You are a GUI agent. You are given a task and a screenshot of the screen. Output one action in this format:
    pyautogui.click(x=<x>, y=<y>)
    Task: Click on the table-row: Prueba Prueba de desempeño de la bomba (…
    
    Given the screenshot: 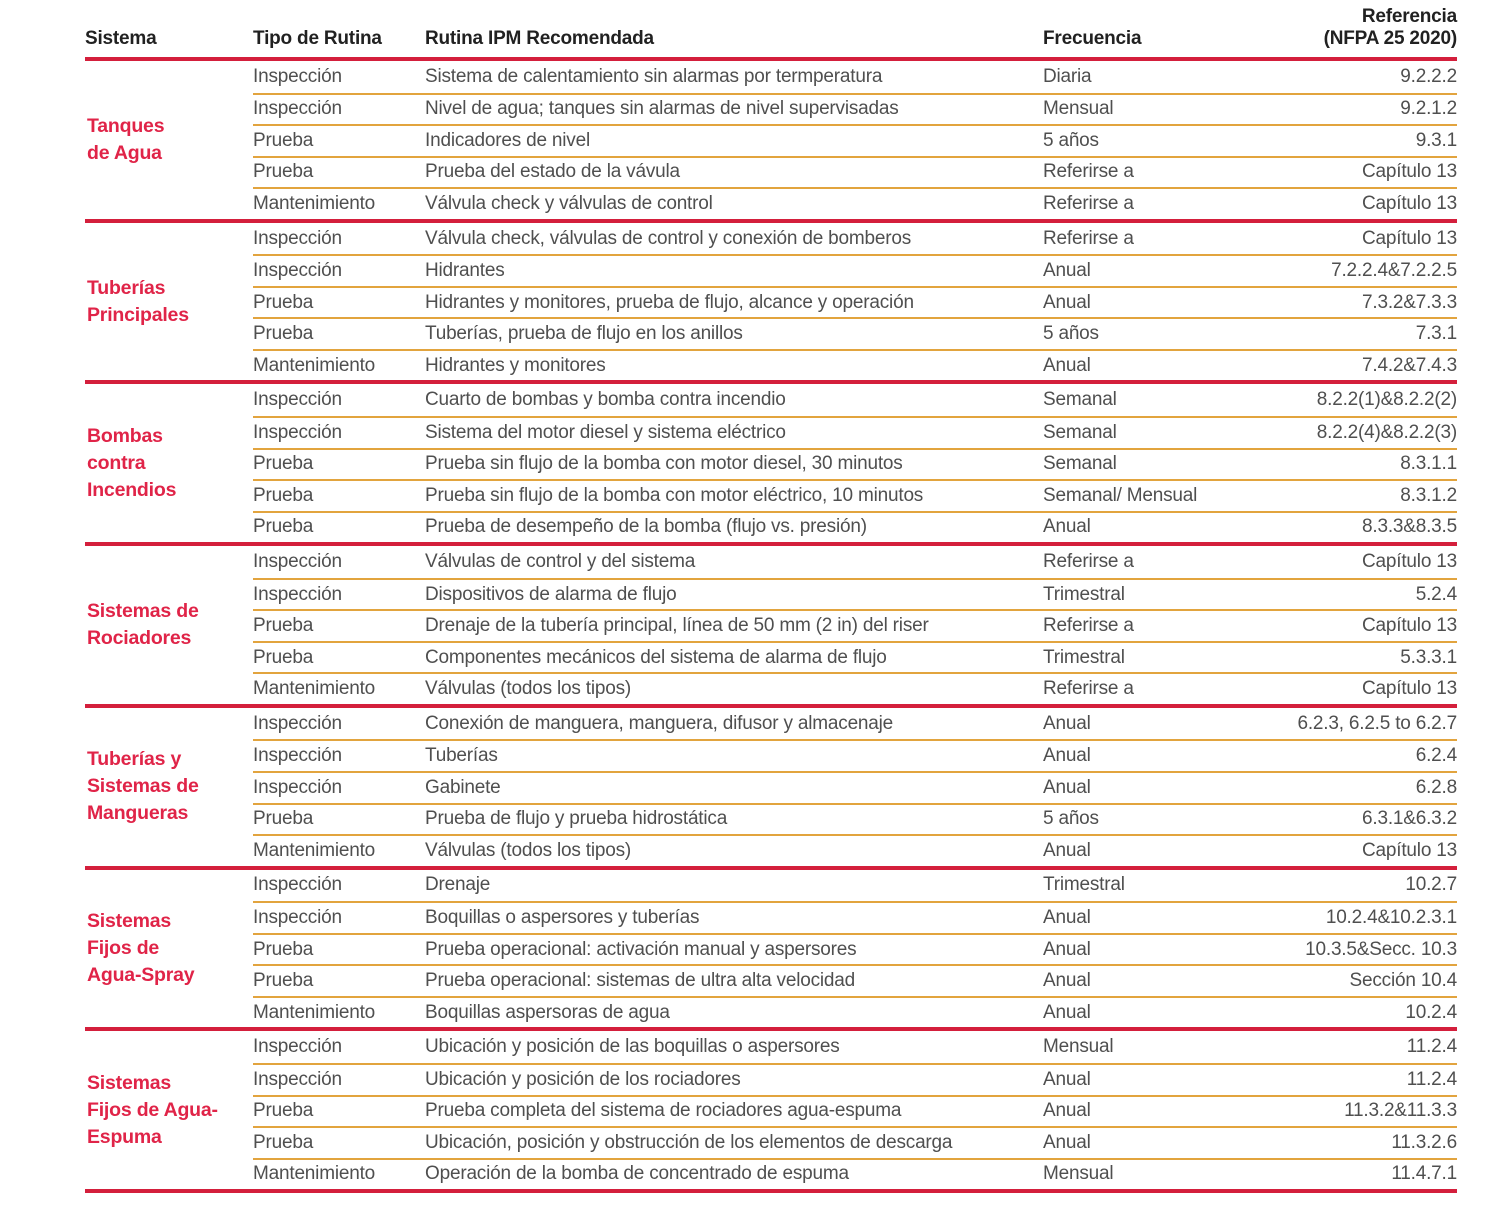 What is the action you would take?
    pyautogui.click(x=855, y=526)
    